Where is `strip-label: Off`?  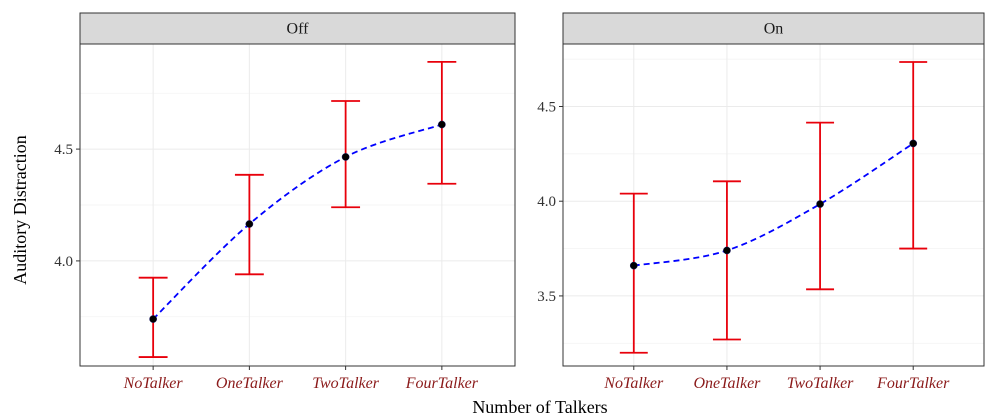 strip-label: Off is located at coordinates (298, 29).